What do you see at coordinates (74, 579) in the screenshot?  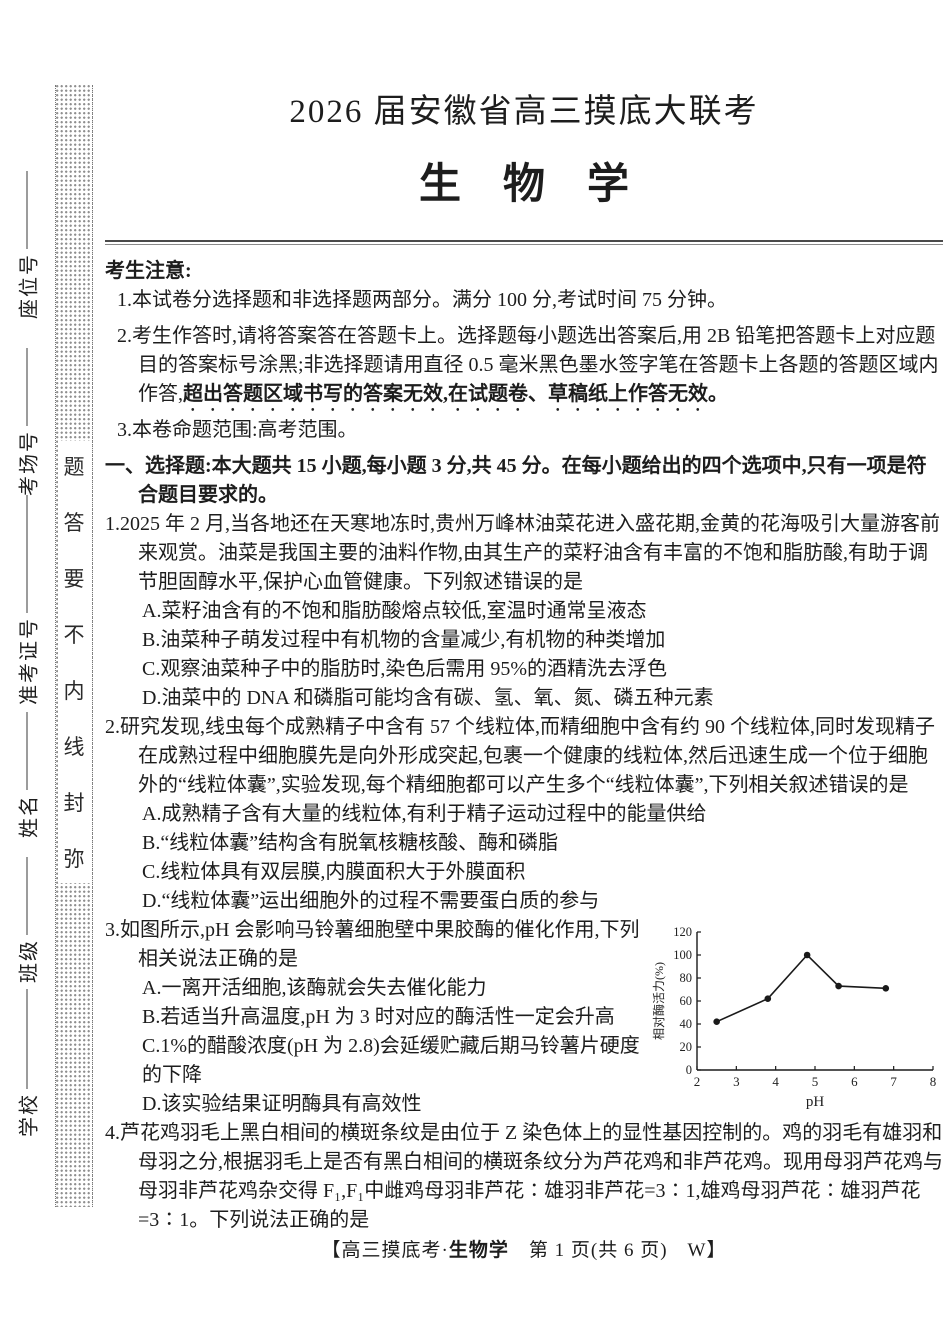 I see `seal-char: 要` at bounding box center [74, 579].